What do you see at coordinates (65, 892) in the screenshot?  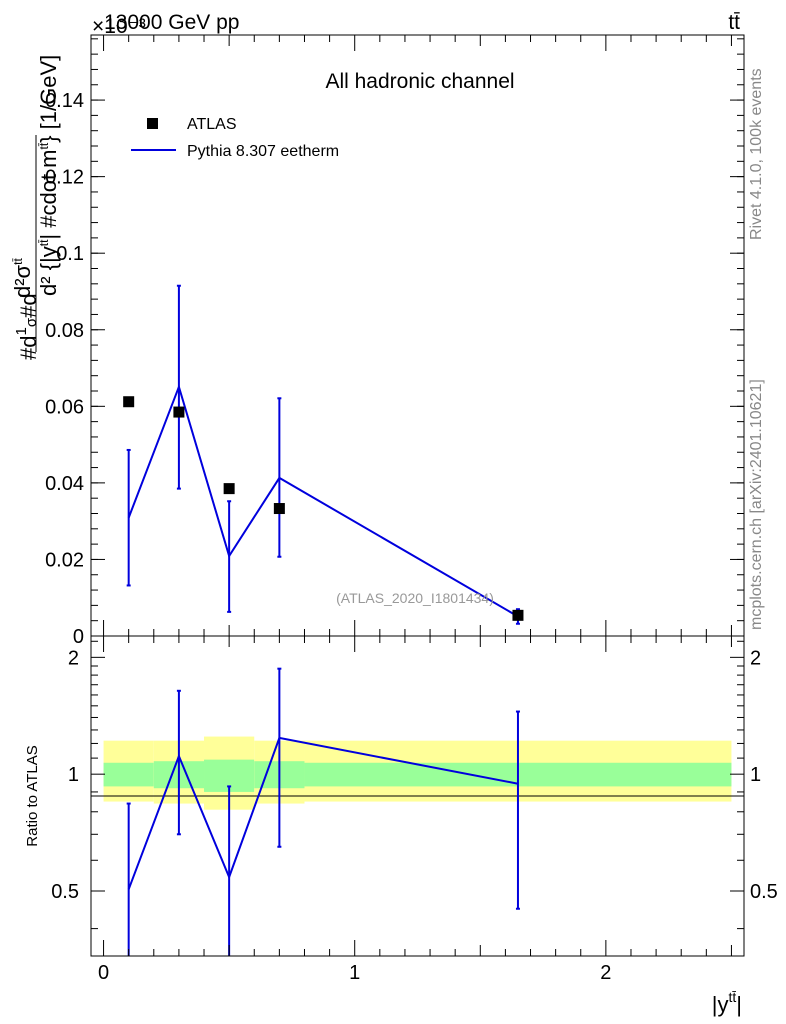 I see `ratio-ytick-label-left: 0.5` at bounding box center [65, 892].